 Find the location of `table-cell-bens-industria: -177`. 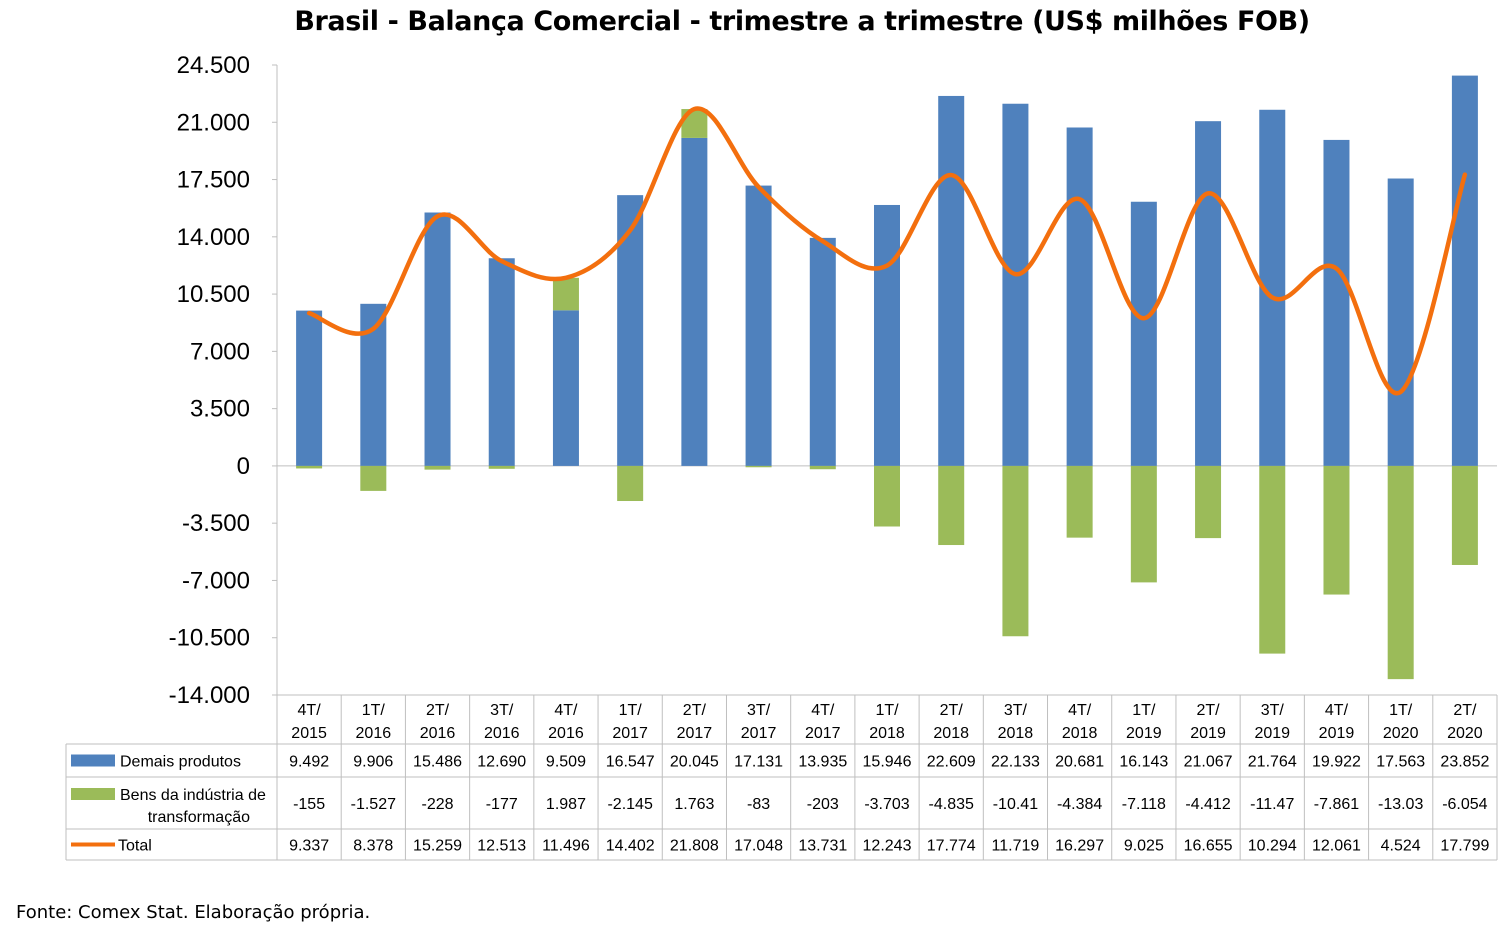

table-cell-bens-industria: -177 is located at coordinates (502, 804).